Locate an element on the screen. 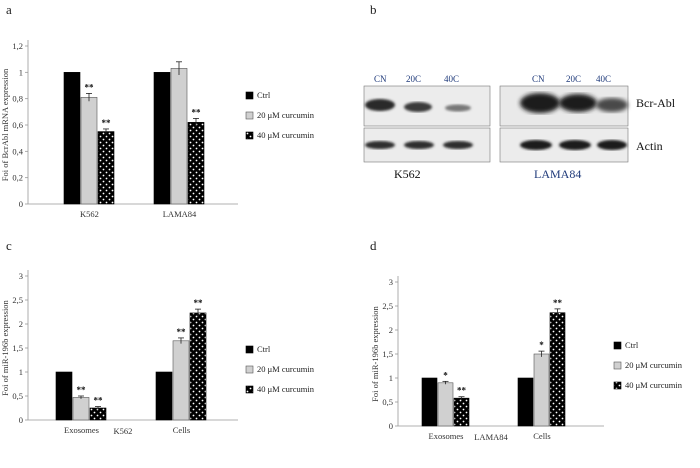  blot-row-label-actin: Actin is located at coordinates (649, 146).